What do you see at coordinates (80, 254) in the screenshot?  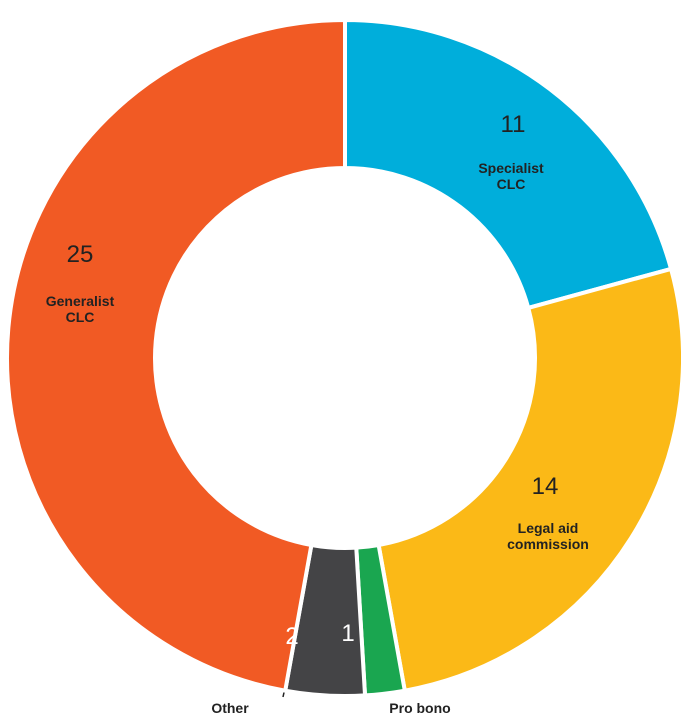 I see `value-label: 25` at bounding box center [80, 254].